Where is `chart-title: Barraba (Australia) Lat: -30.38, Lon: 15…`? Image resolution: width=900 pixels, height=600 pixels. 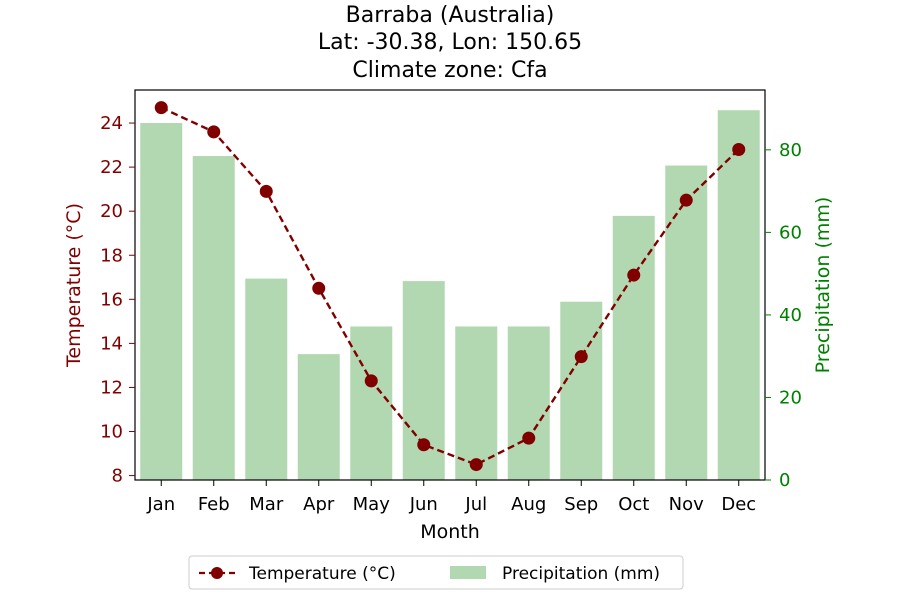
chart-title: Barraba (Australia) Lat: -30.38, Lon: 15… is located at coordinates (450, 43).